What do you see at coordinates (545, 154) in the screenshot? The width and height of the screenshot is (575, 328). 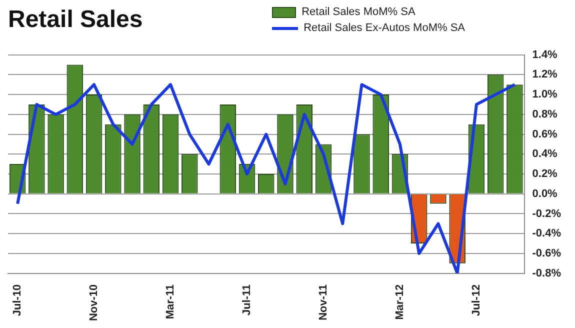 I see `y-tick-label: 0.4%` at bounding box center [545, 154].